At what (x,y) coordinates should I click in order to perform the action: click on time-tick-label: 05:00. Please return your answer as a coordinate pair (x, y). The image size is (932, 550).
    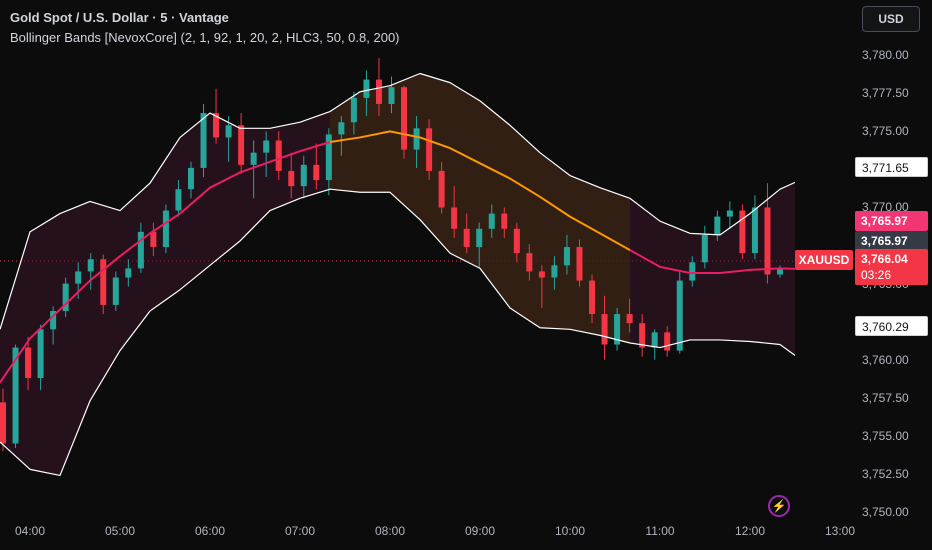
    Looking at the image, I should click on (120, 531).